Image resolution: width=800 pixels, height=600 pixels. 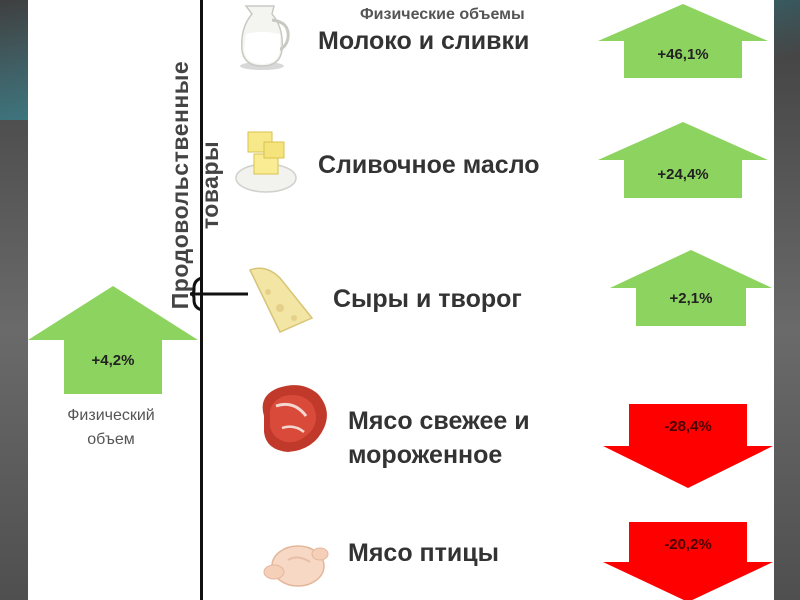 What do you see at coordinates (691, 288) in the screenshot?
I see `up-arrow-cheese` at bounding box center [691, 288].